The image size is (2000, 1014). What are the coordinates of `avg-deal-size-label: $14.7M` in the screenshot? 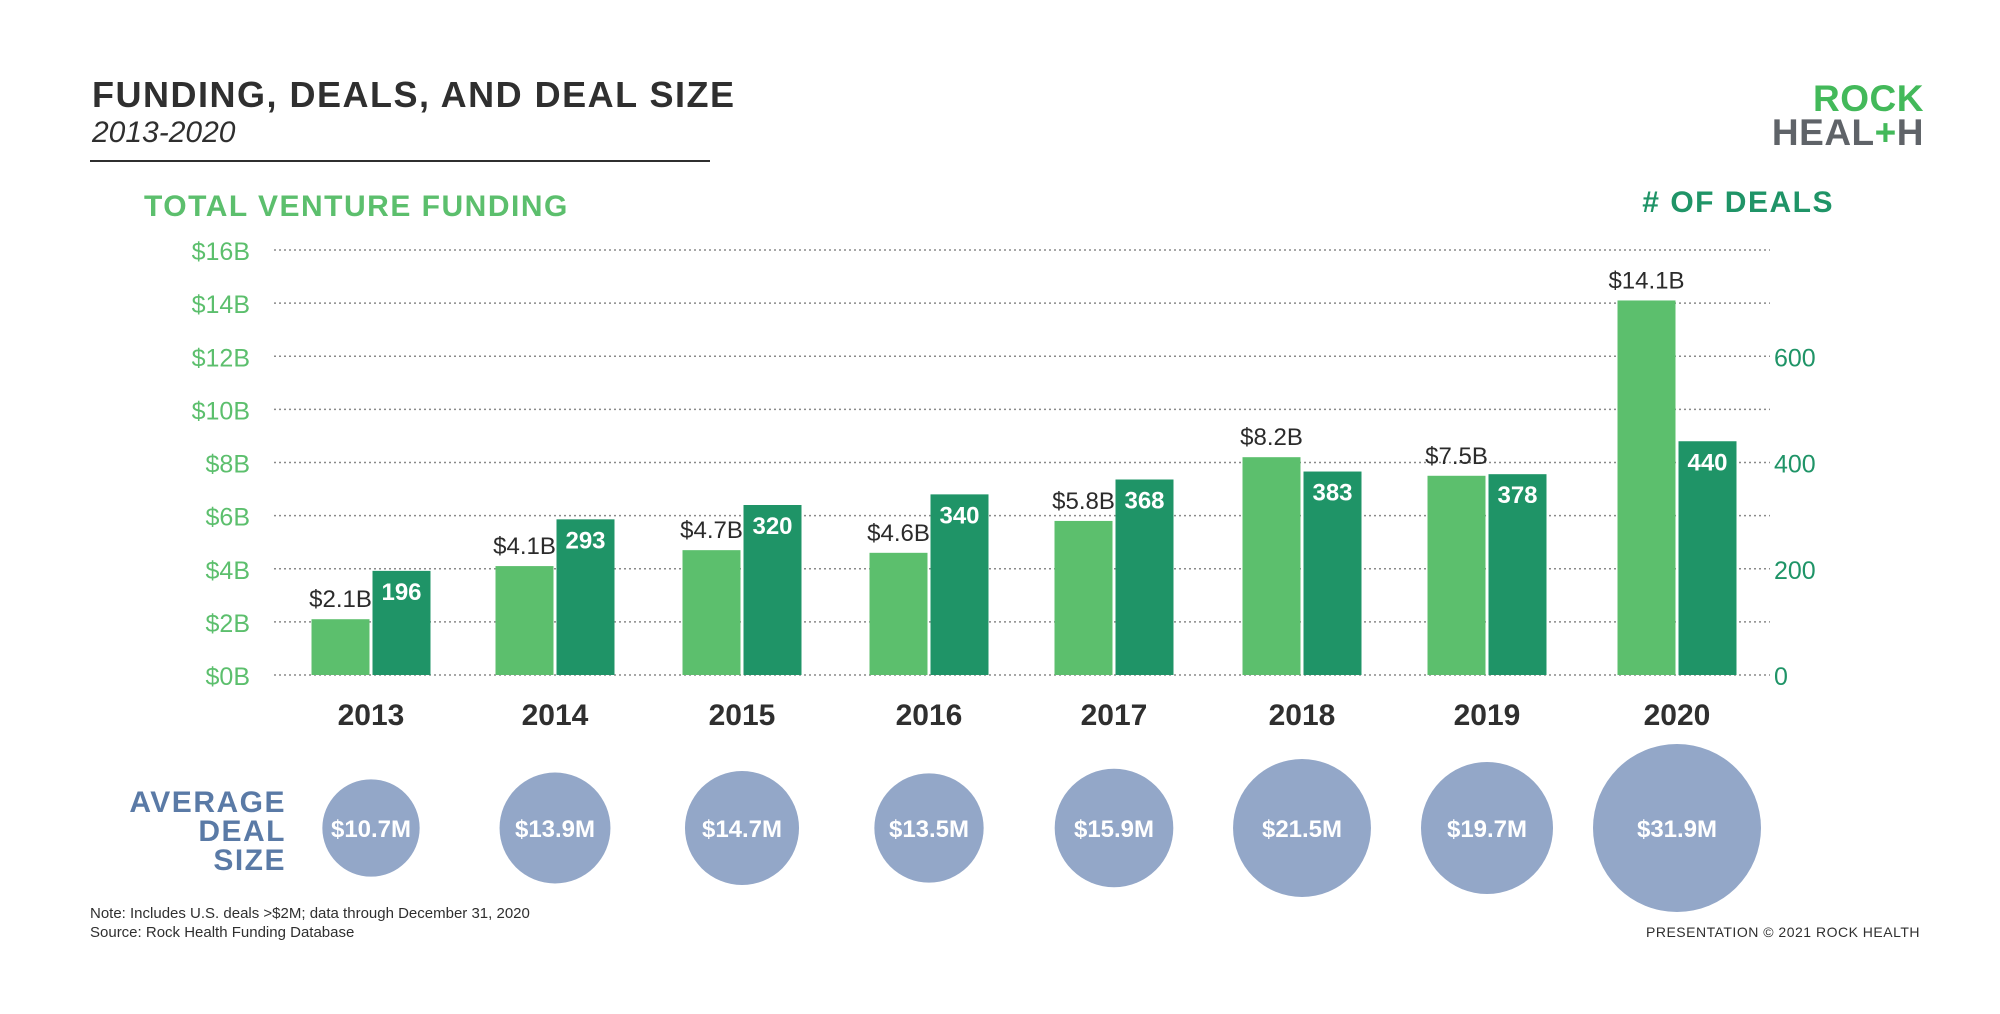 It's located at (742, 829).